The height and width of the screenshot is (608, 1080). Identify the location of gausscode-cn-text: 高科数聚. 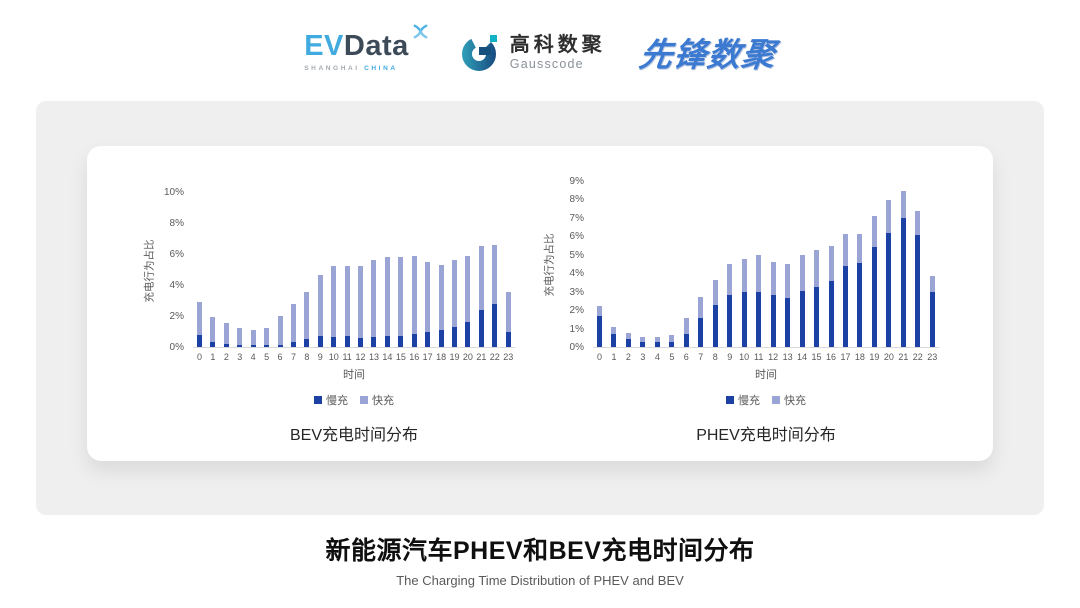
(557, 44).